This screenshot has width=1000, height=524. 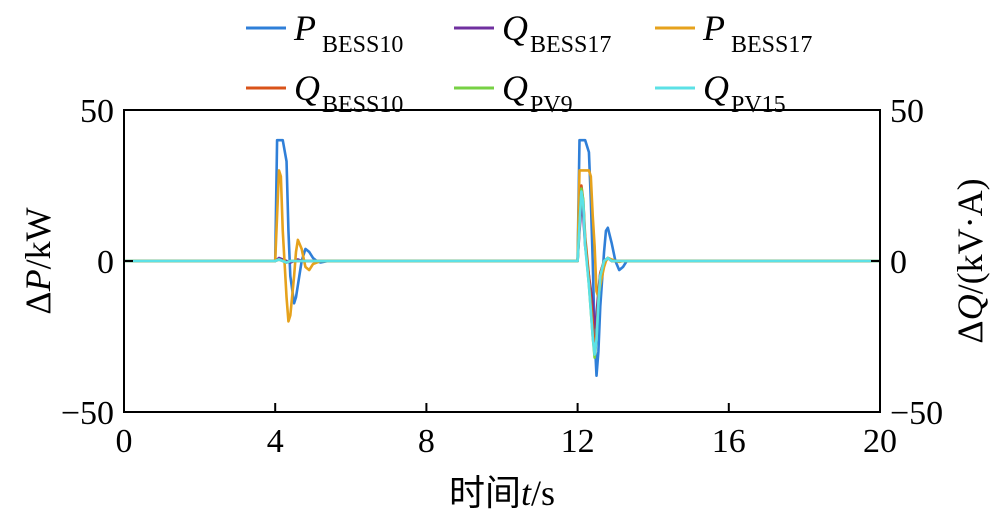 I want to click on y-tick-label-right: 50, so click(x=907, y=111).